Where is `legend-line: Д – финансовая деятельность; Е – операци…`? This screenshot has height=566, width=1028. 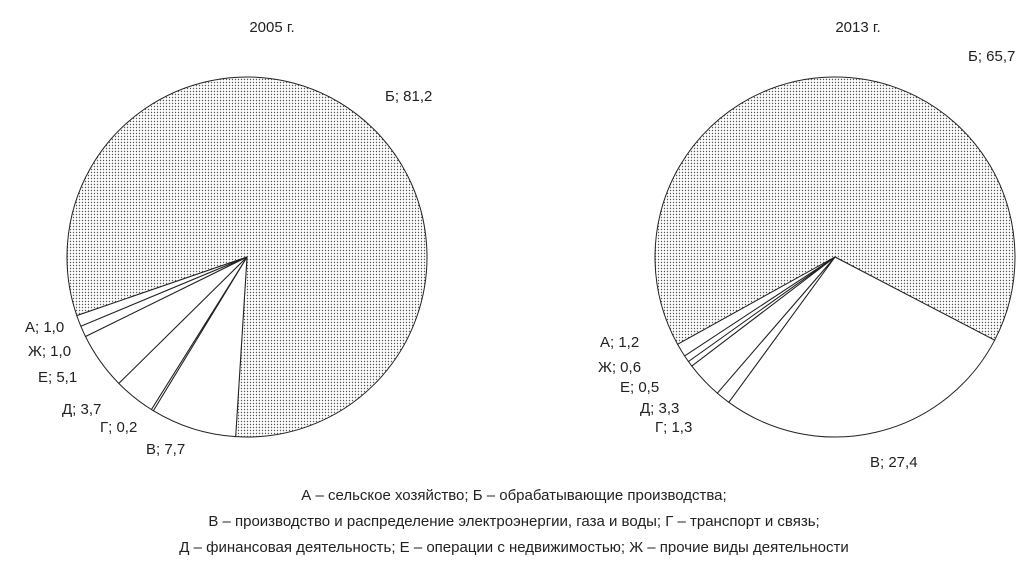
legend-line: Д – финансовая деятельность; Е – операци… is located at coordinates (513, 547).